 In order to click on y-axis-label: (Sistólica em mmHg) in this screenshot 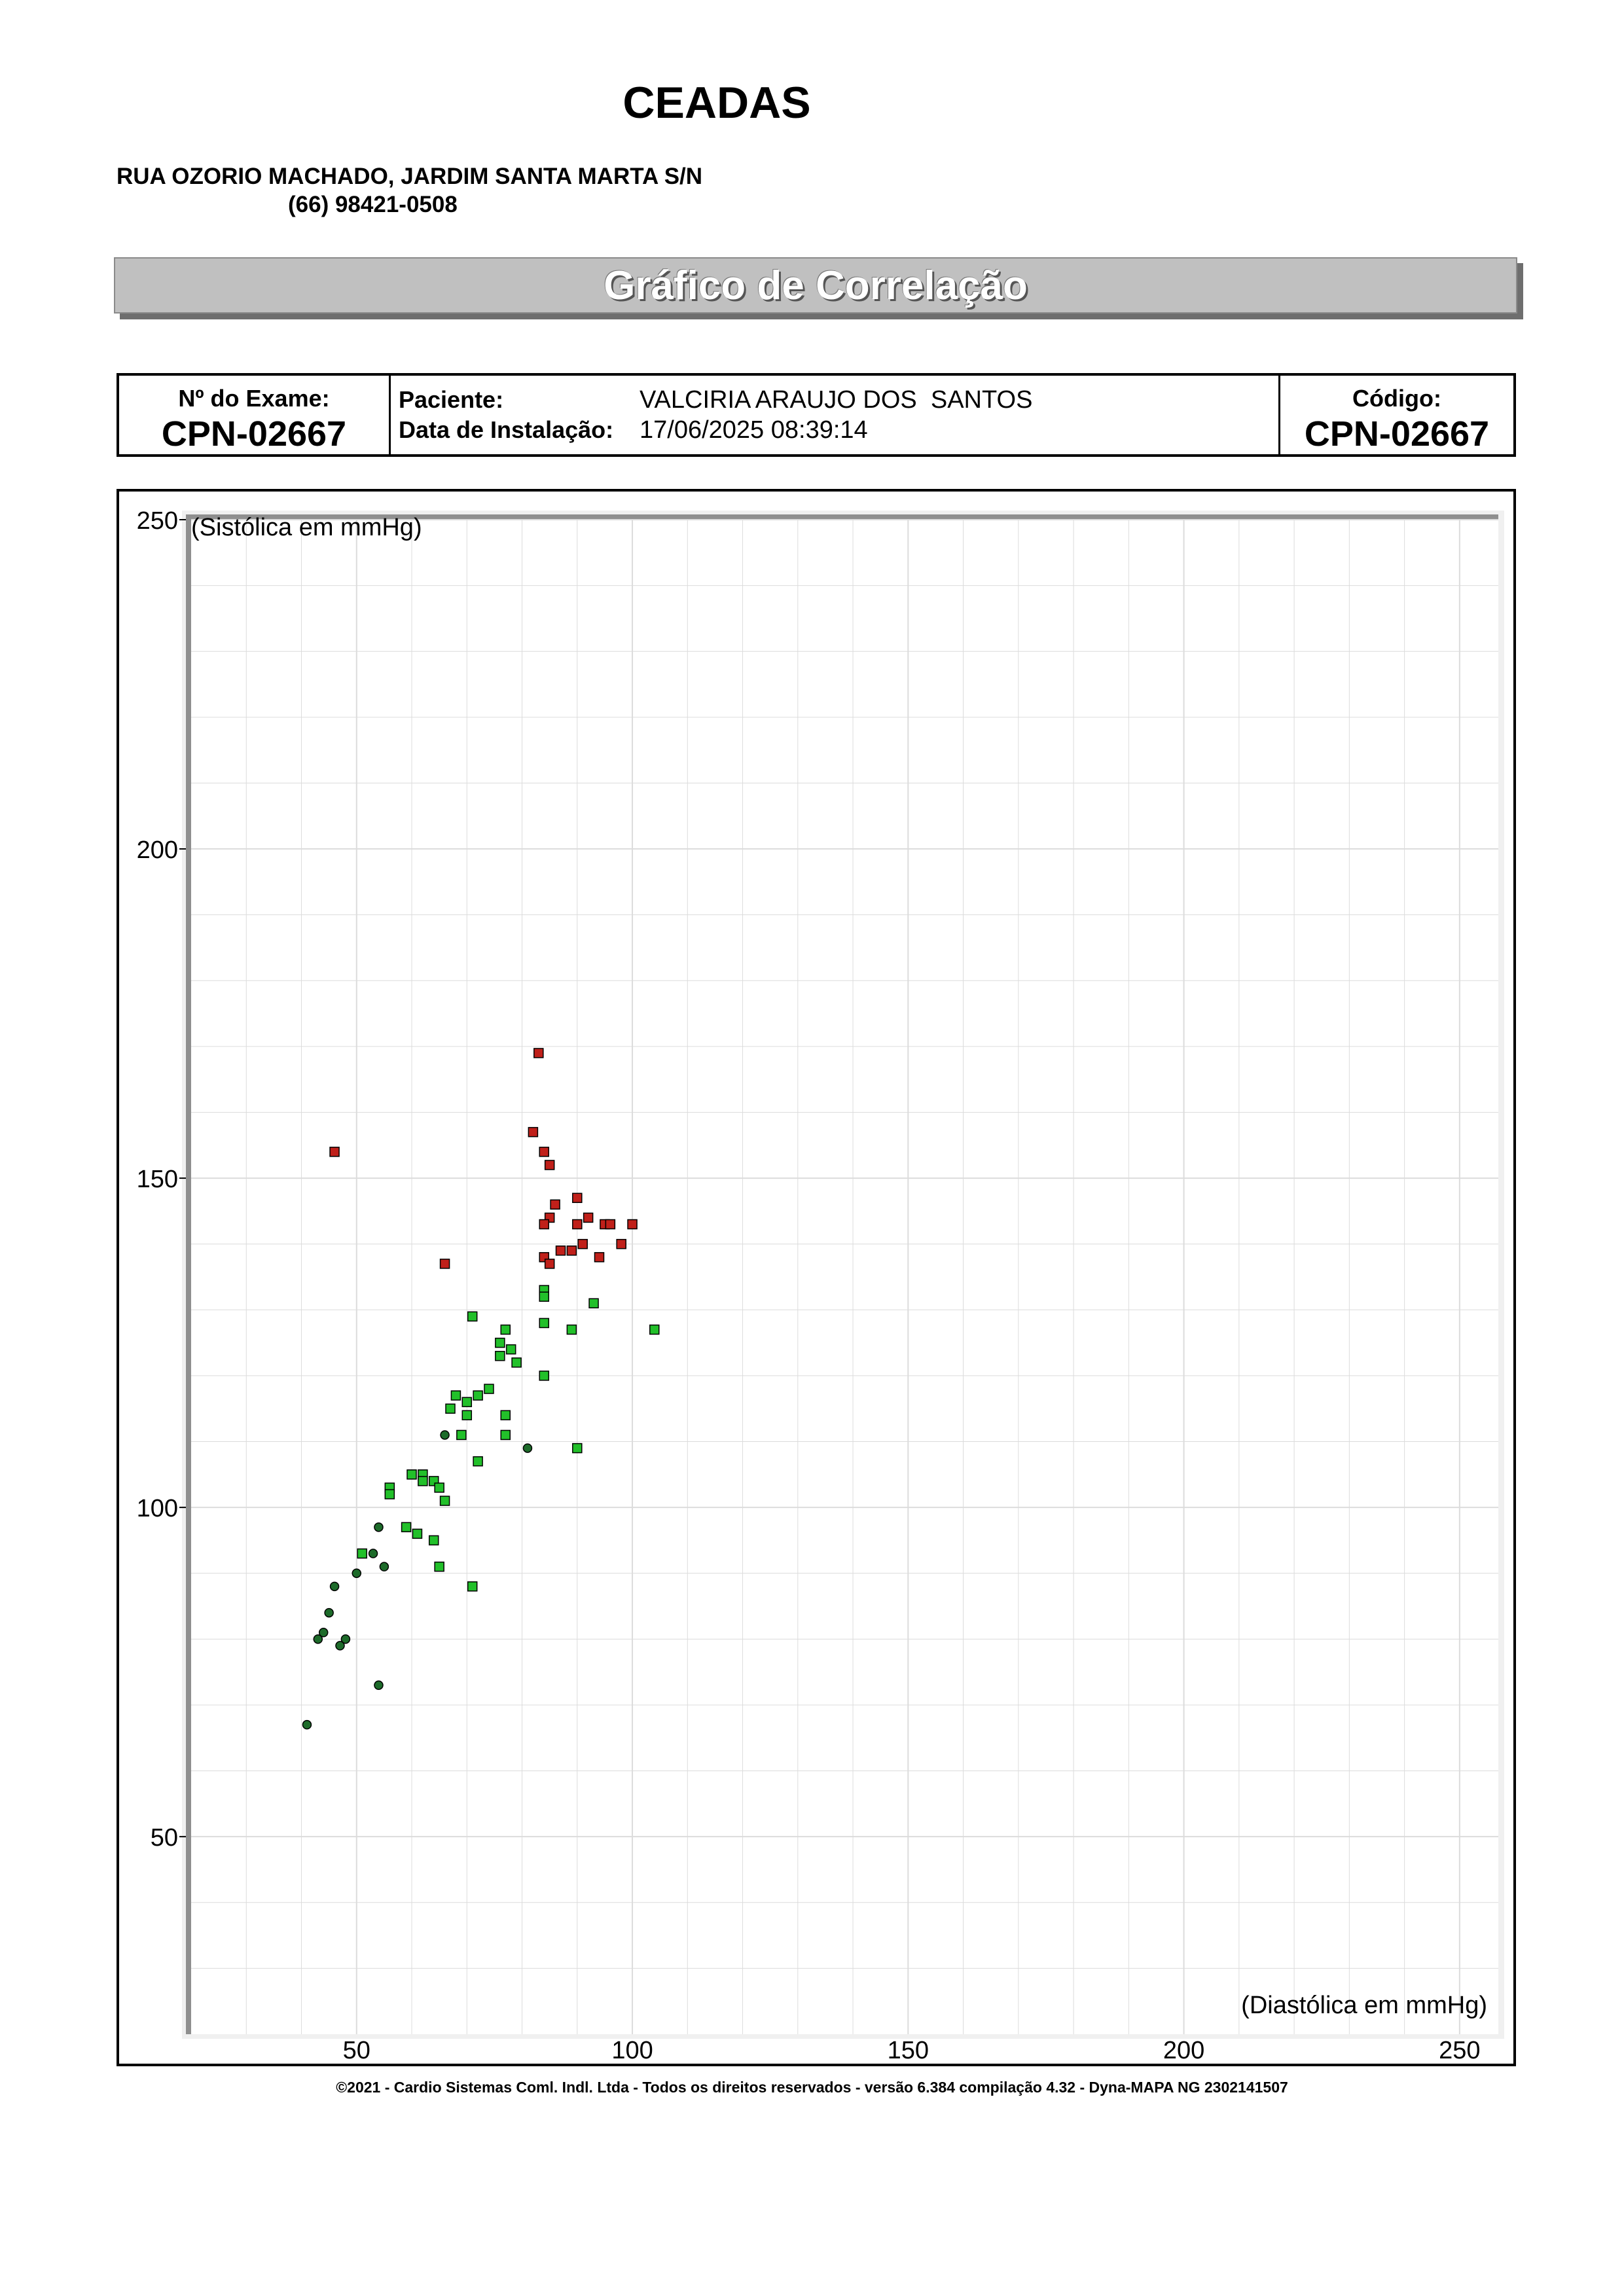, I will do `click(306, 527)`.